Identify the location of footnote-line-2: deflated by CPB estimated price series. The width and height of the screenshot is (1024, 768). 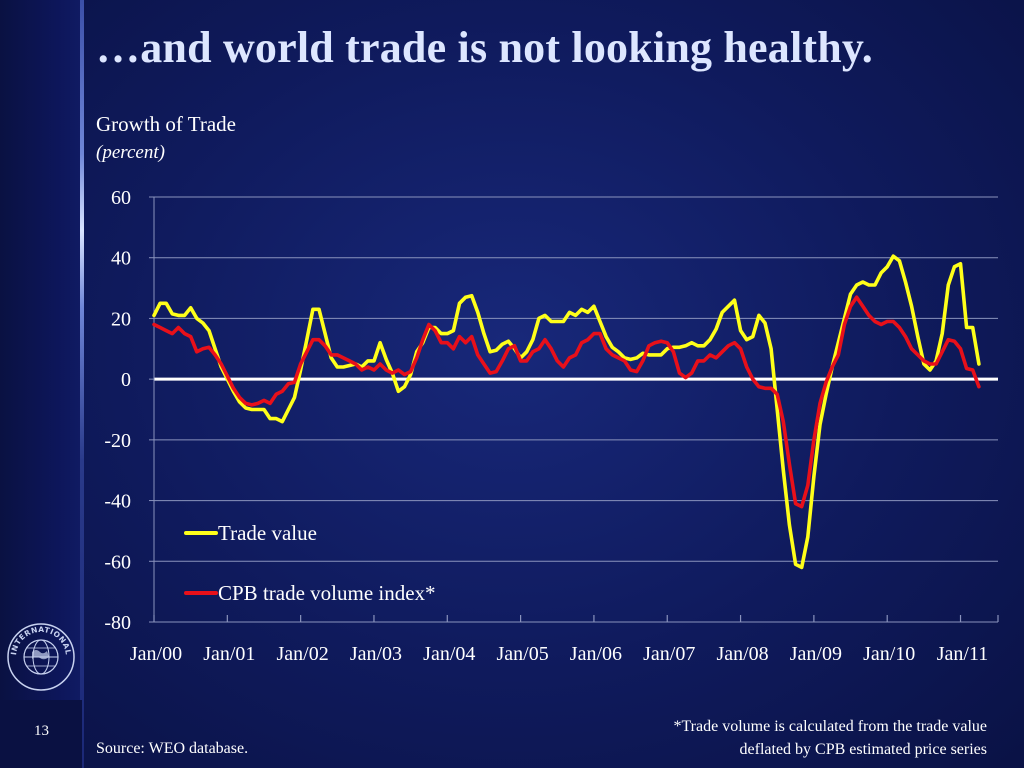
(863, 749).